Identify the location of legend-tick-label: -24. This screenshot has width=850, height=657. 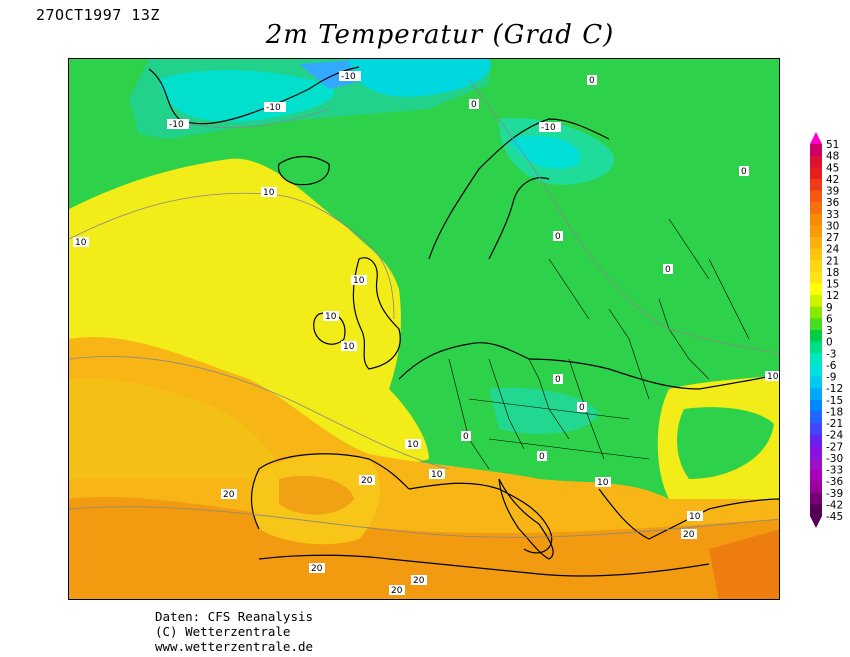
(834, 436).